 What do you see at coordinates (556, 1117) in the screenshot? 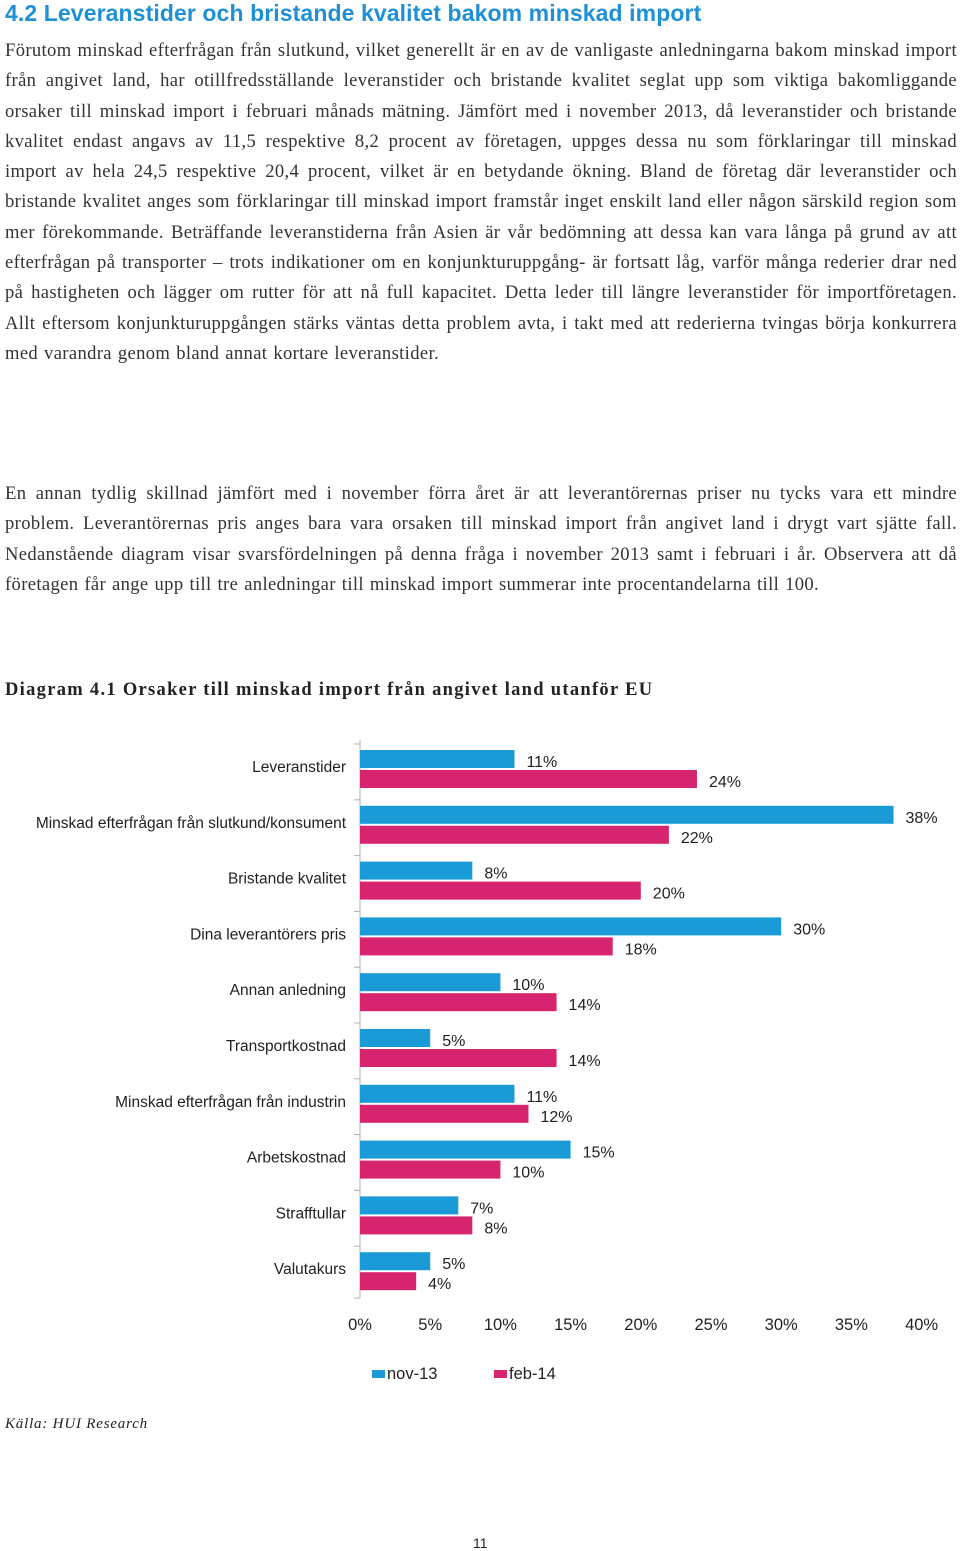
I see `data-label: 12%` at bounding box center [556, 1117].